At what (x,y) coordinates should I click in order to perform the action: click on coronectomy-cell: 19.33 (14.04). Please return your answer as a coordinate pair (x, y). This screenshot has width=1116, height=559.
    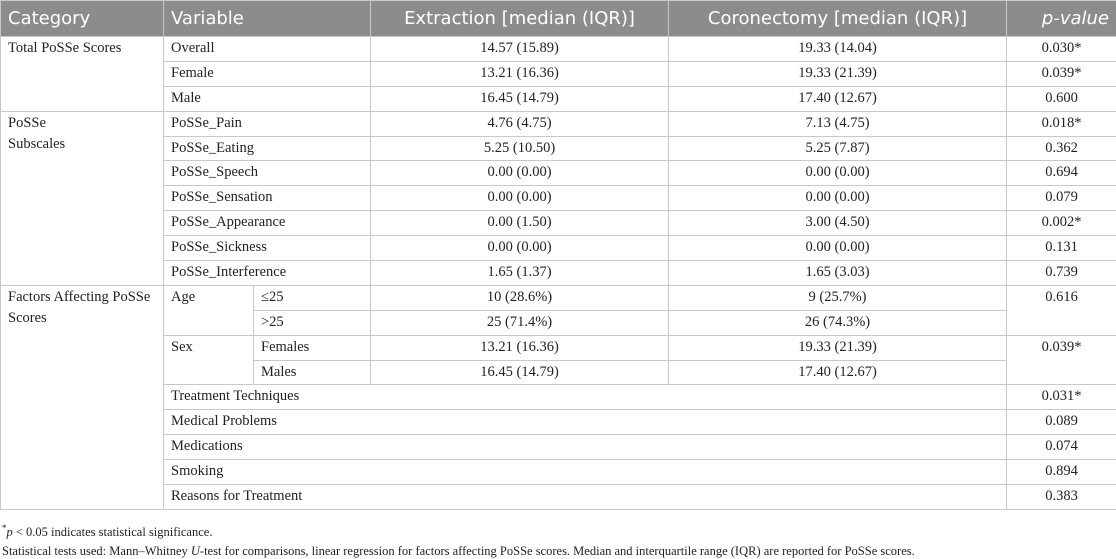
    Looking at the image, I should click on (838, 49).